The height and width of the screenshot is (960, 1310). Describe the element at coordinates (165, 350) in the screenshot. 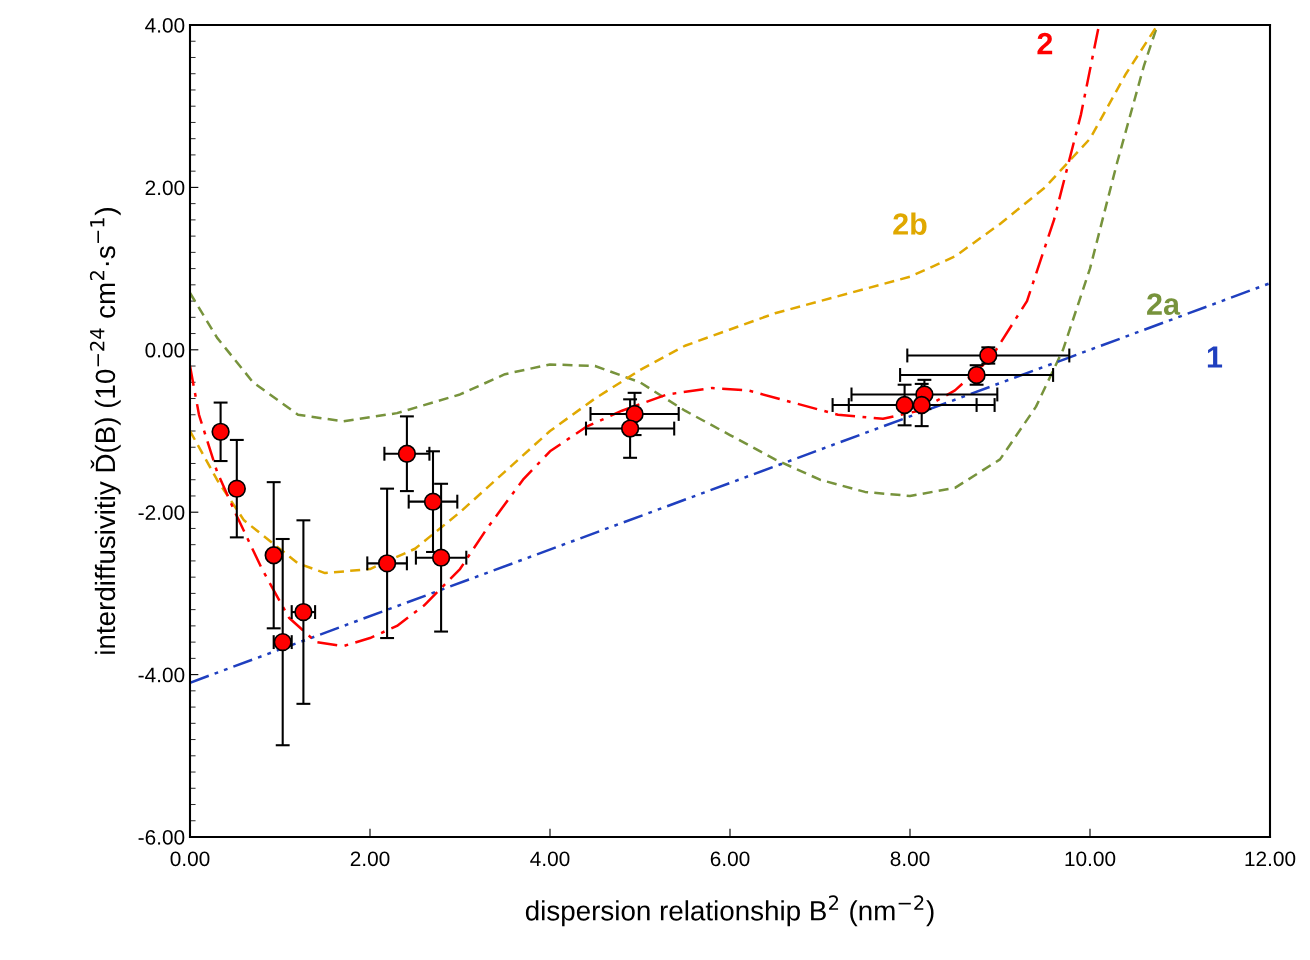

I see `y-tick-label: 0.00` at that location.